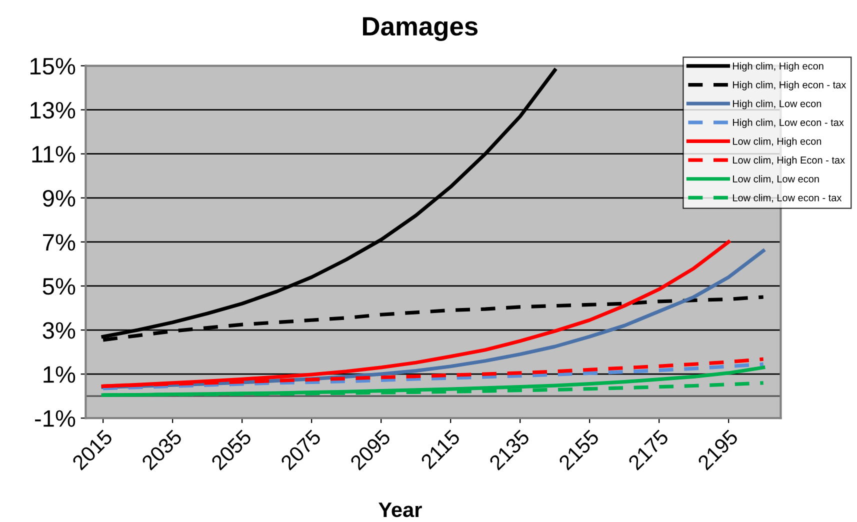 Image resolution: width=857 pixels, height=522 pixels. Describe the element at coordinates (787, 198) in the screenshot. I see `legend-label: Low clim, Low econ - tax` at that location.